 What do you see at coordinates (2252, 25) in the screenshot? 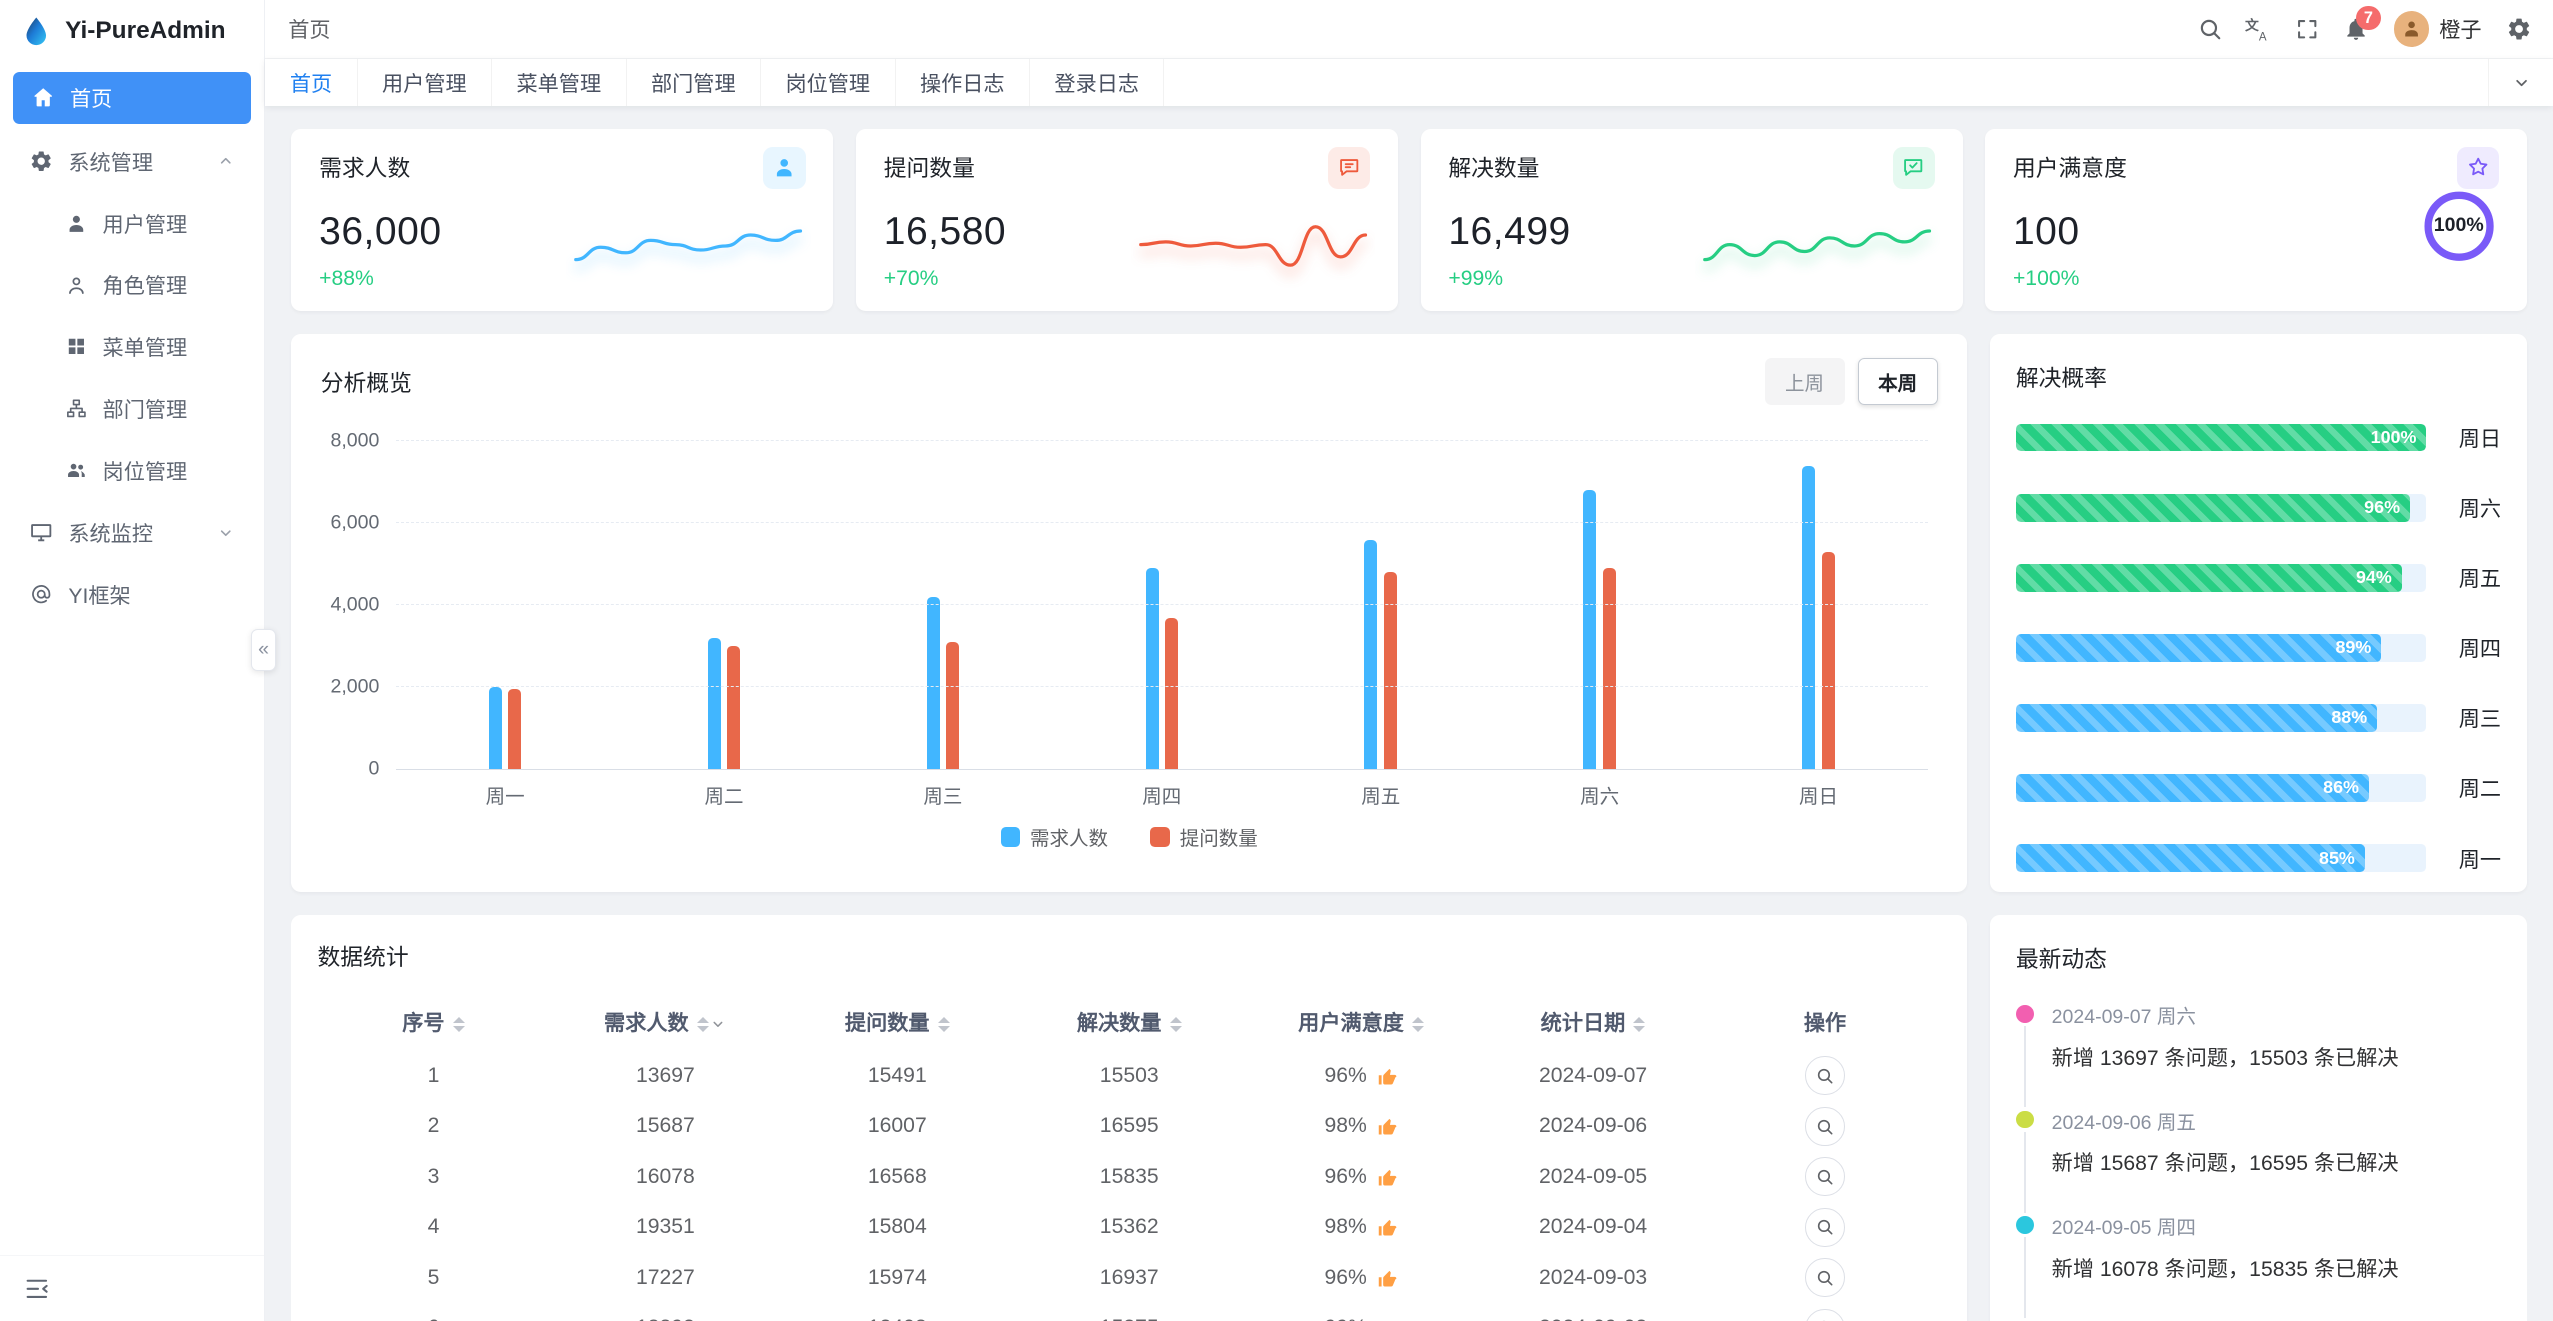
I see `svg-text: 文` at bounding box center [2252, 25].